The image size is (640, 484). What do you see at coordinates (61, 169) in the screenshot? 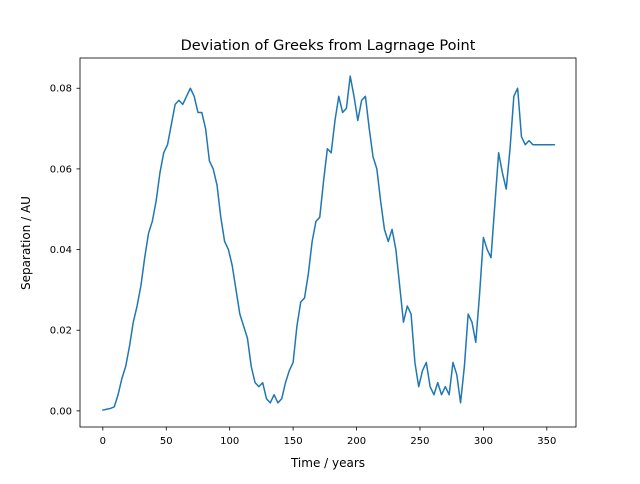
I see `y-tick-label: 0.06` at bounding box center [61, 169].